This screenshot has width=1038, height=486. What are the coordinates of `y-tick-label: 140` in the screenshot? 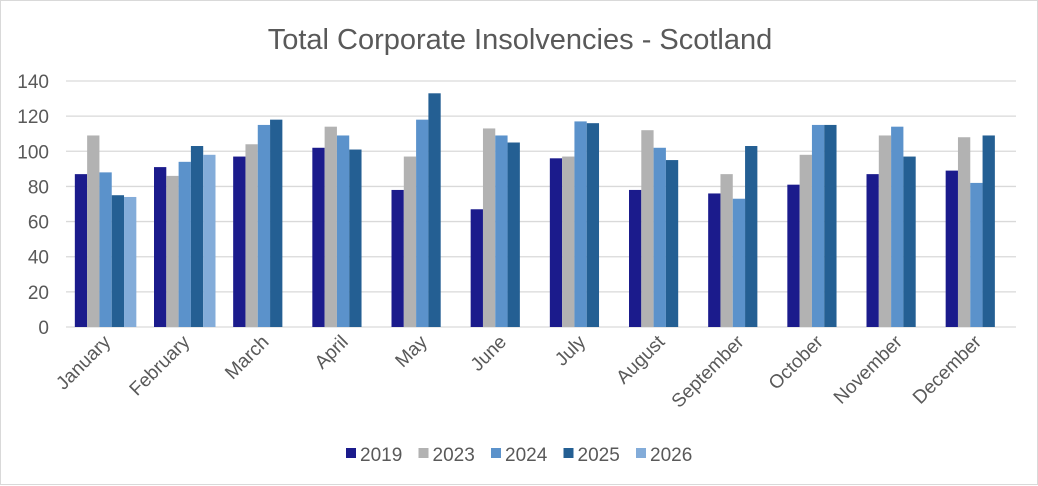 It's located at (33, 82).